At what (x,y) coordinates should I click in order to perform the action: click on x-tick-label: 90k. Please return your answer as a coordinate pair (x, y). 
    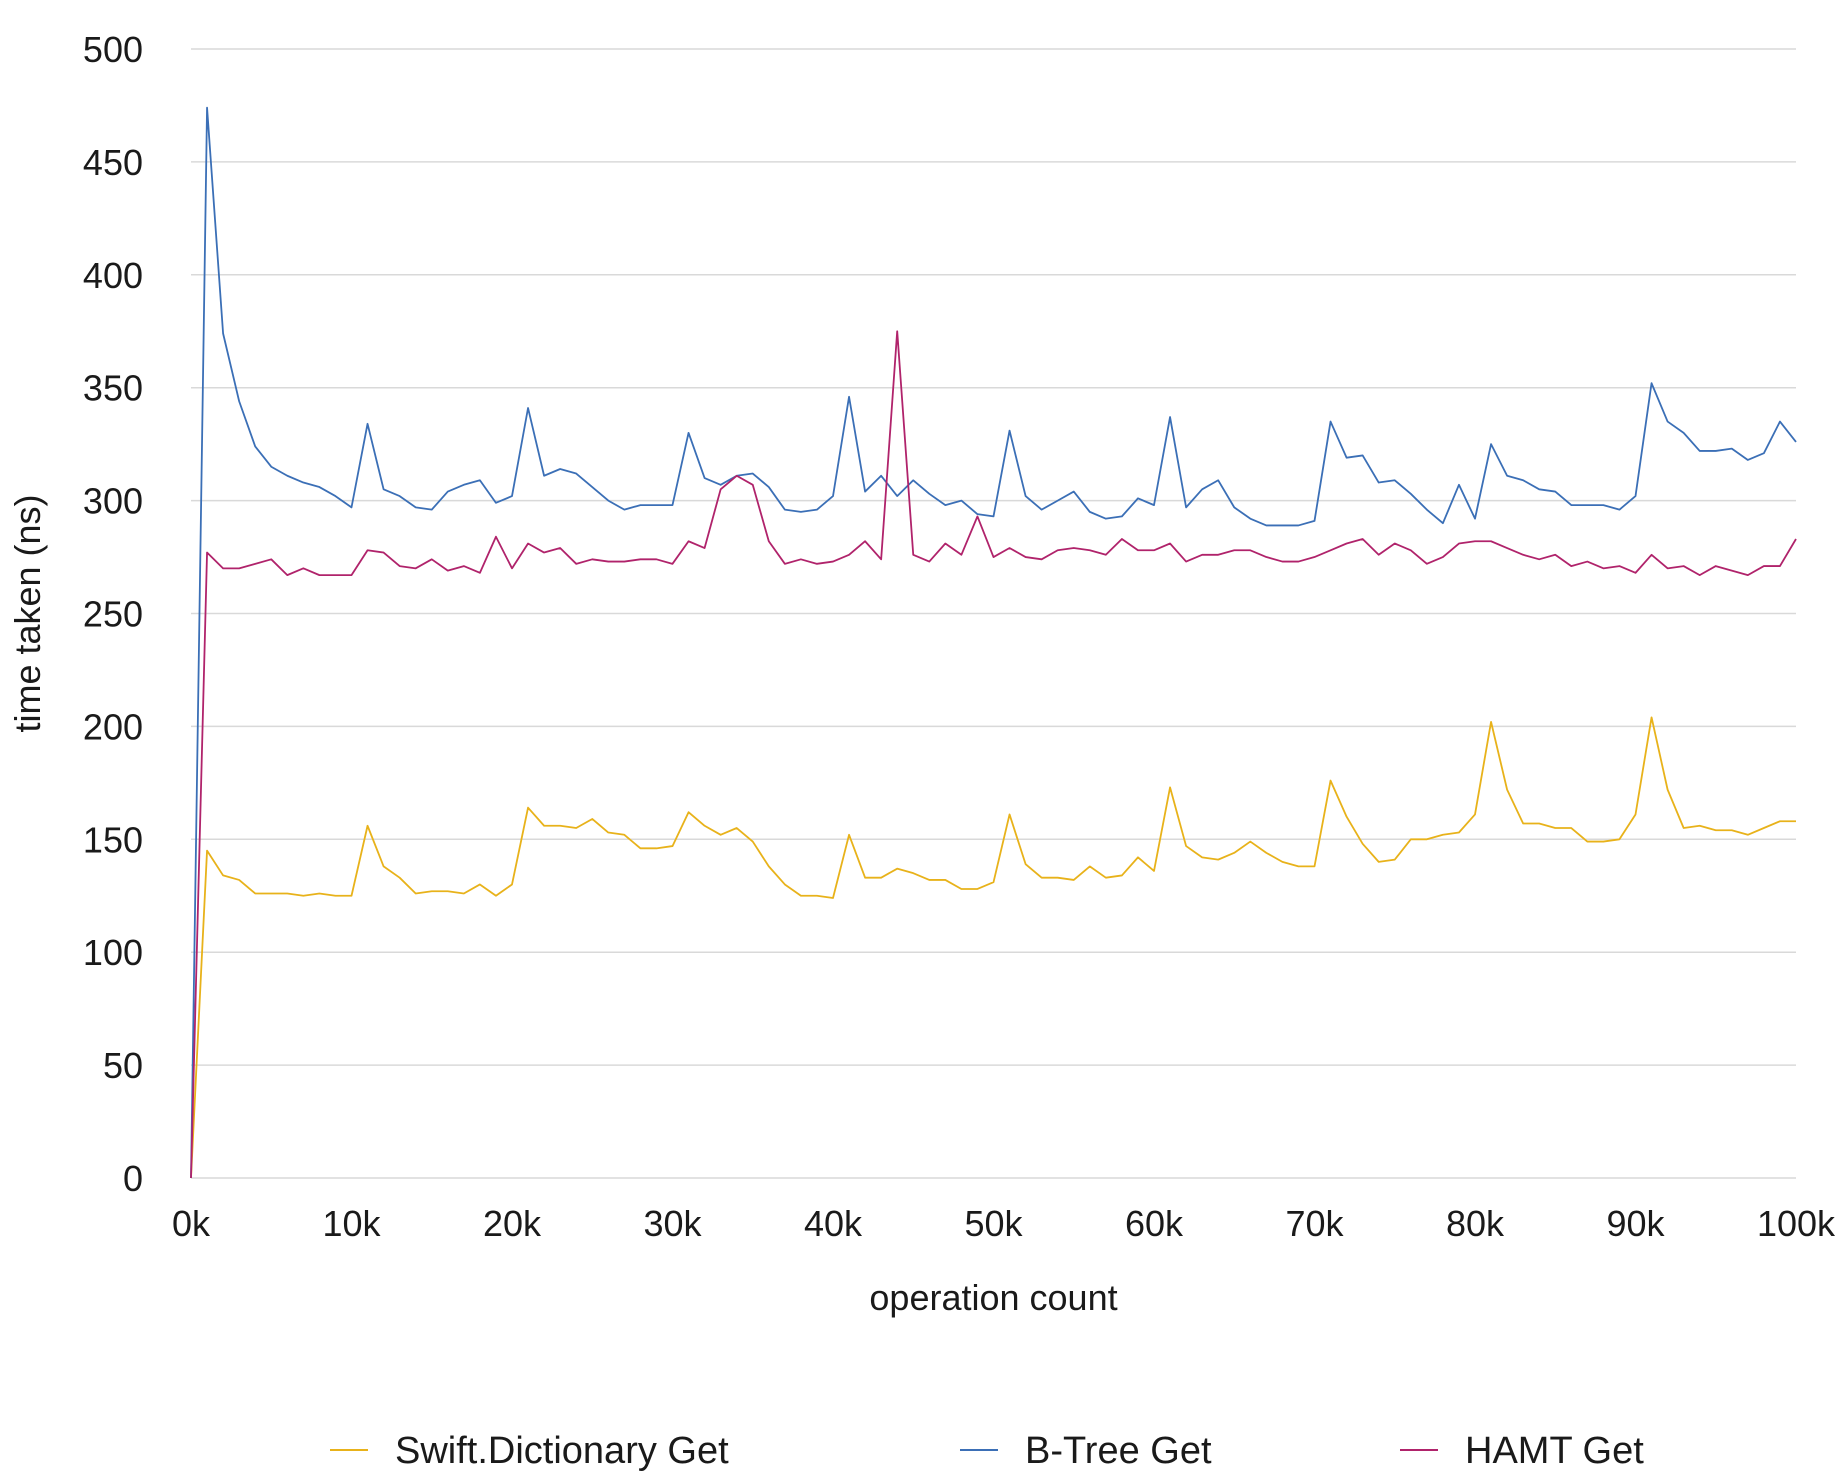
    Looking at the image, I should click on (1635, 1223).